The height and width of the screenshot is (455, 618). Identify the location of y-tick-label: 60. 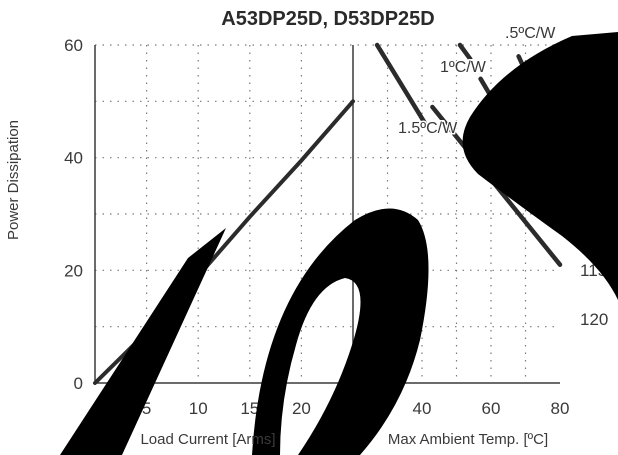
(73, 45).